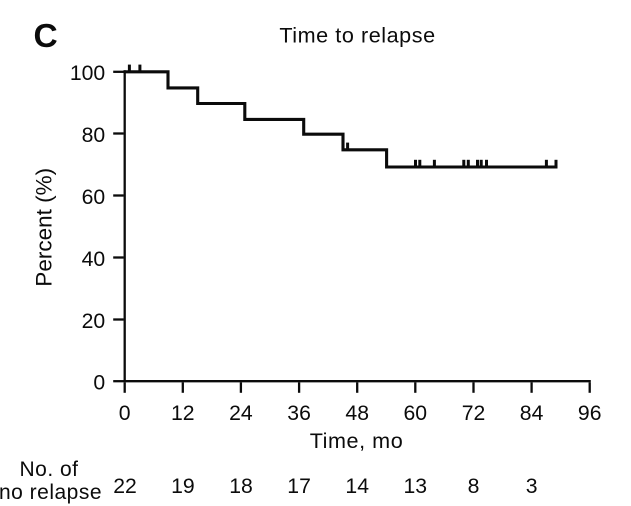  Describe the element at coordinates (48, 469) in the screenshot. I see `svg-text: No. of` at that location.